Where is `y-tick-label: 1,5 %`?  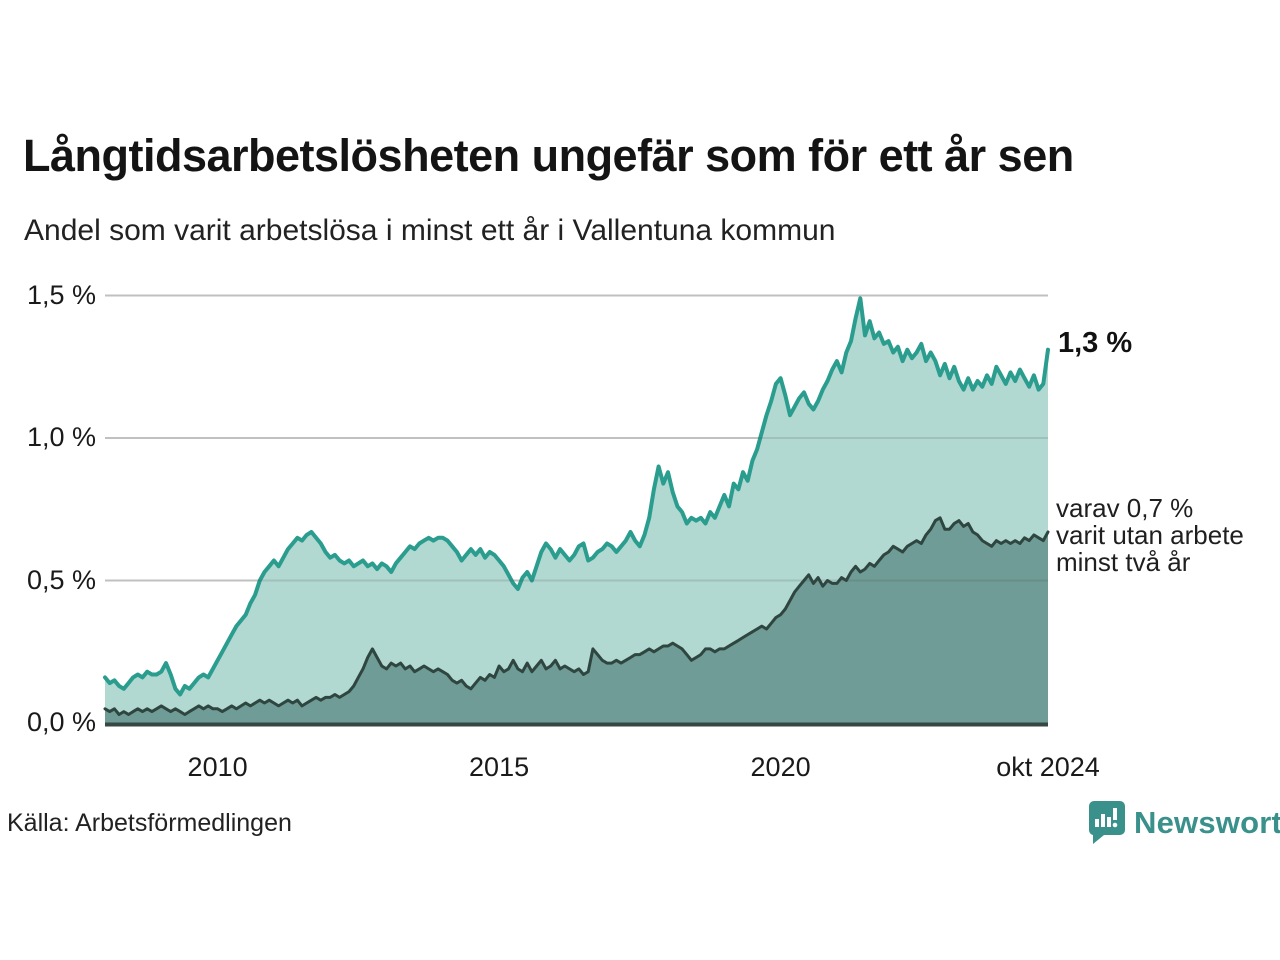 y-tick-label: 1,5 % is located at coordinates (61, 294).